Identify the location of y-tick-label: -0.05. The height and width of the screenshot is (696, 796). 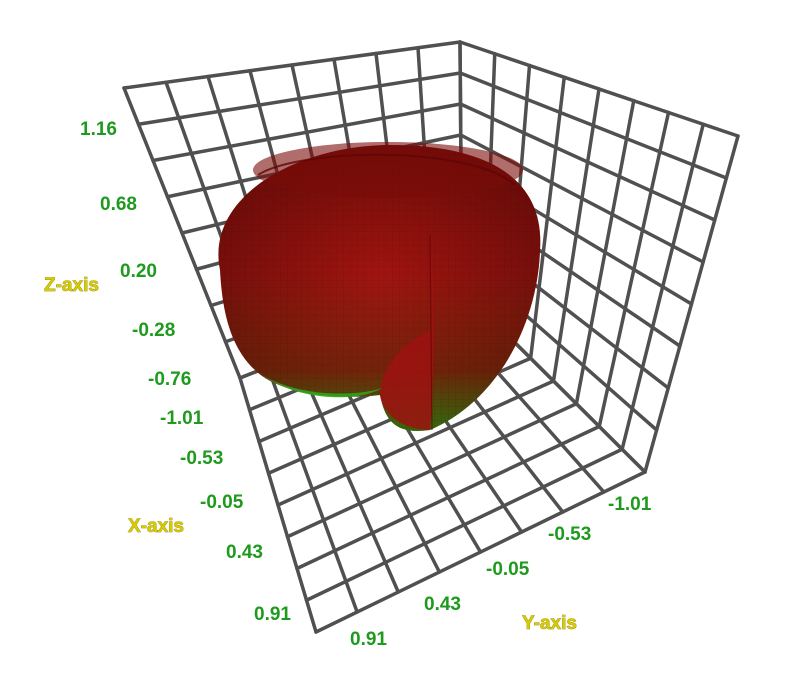
(508, 569).